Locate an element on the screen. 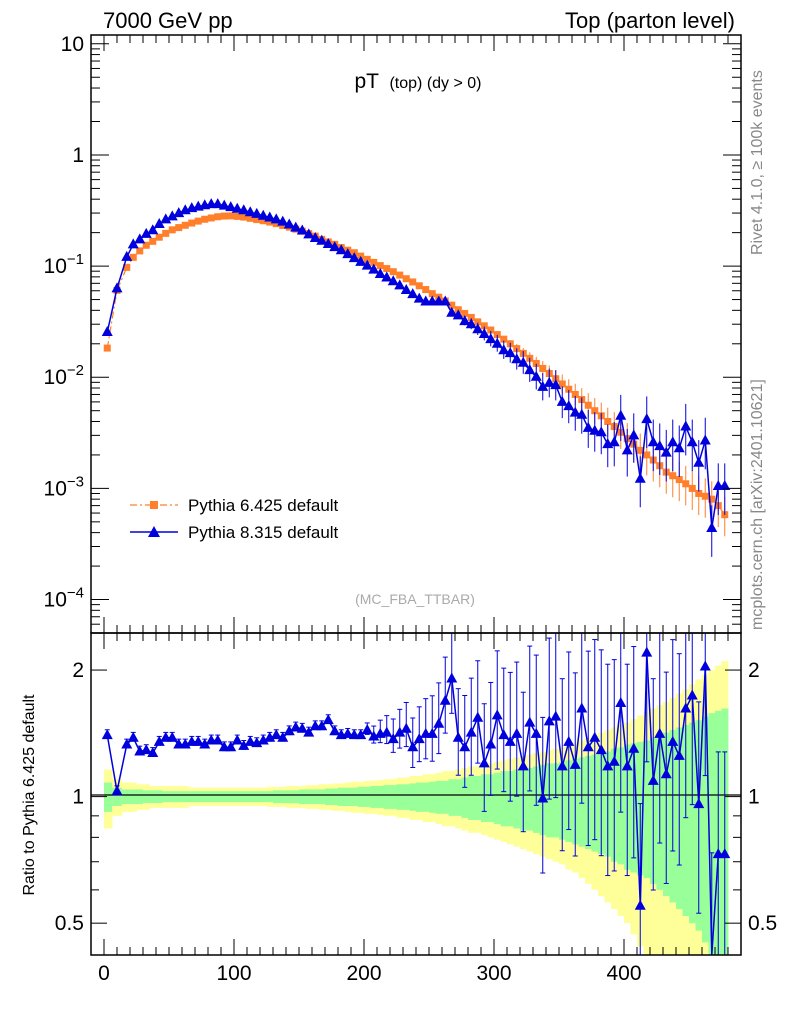 The image size is (786, 1029). main-ytick-label: 10⁻² is located at coordinates (64, 375).